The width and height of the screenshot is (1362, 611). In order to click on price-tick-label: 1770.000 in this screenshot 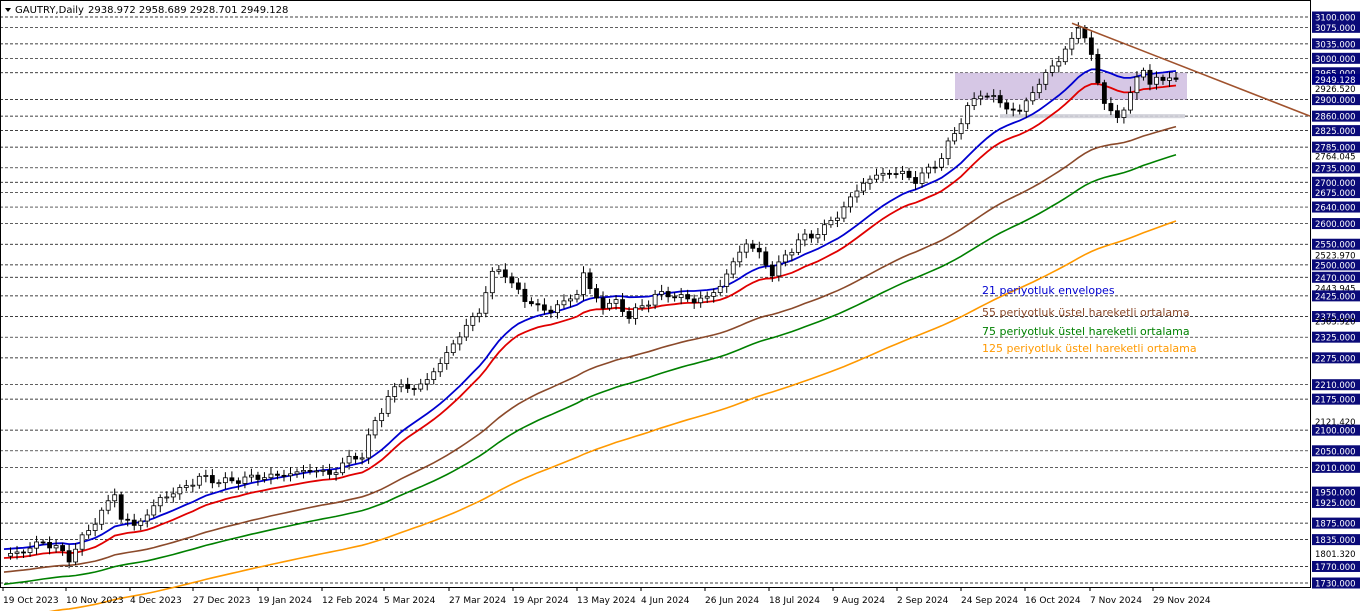, I will do `click(1335, 568)`.